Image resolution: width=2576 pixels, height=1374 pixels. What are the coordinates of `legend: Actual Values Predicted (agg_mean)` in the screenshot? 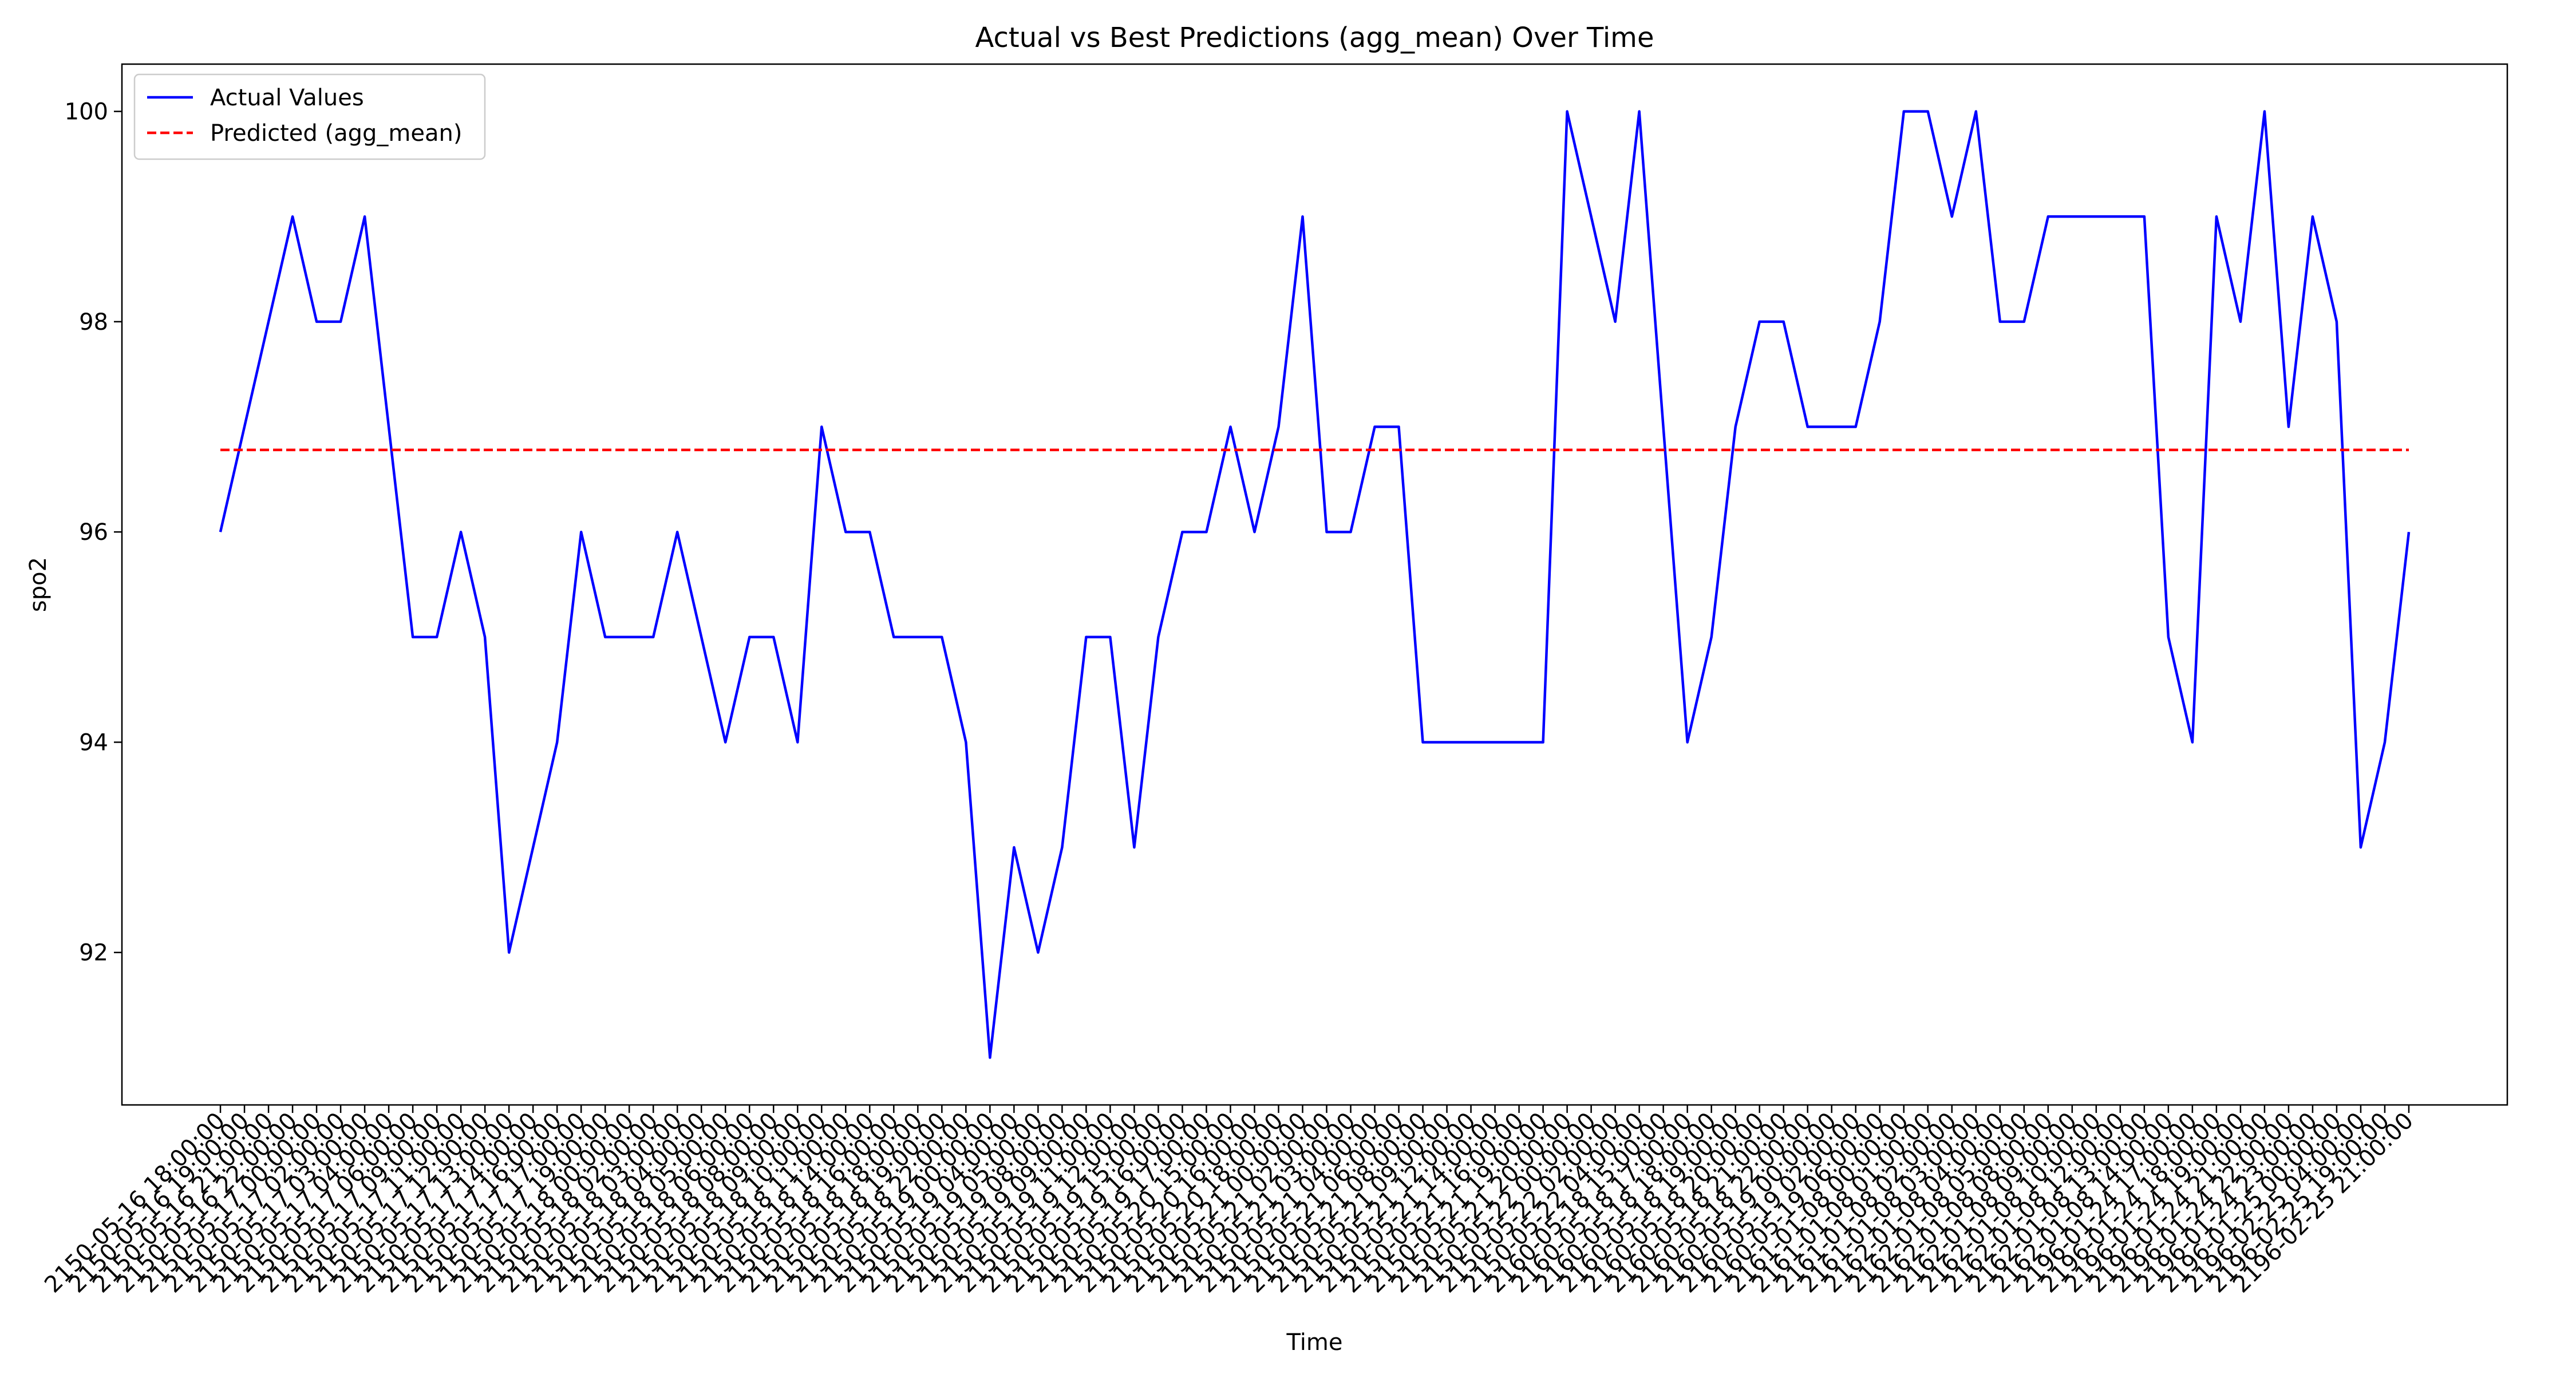 It's located at (309, 116).